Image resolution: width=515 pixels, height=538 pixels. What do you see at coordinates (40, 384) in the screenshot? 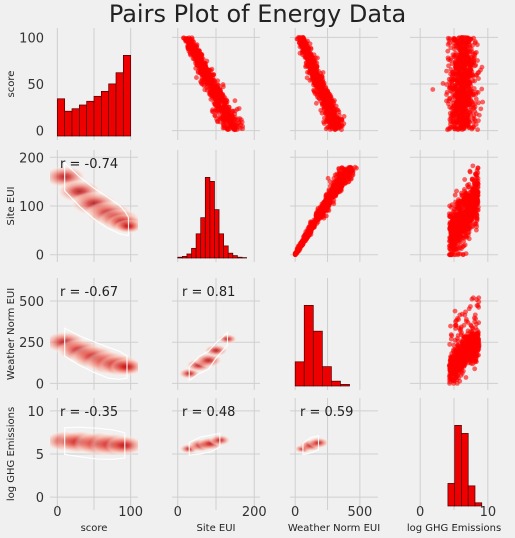
I see `y-tick-label: 0` at bounding box center [40, 384].